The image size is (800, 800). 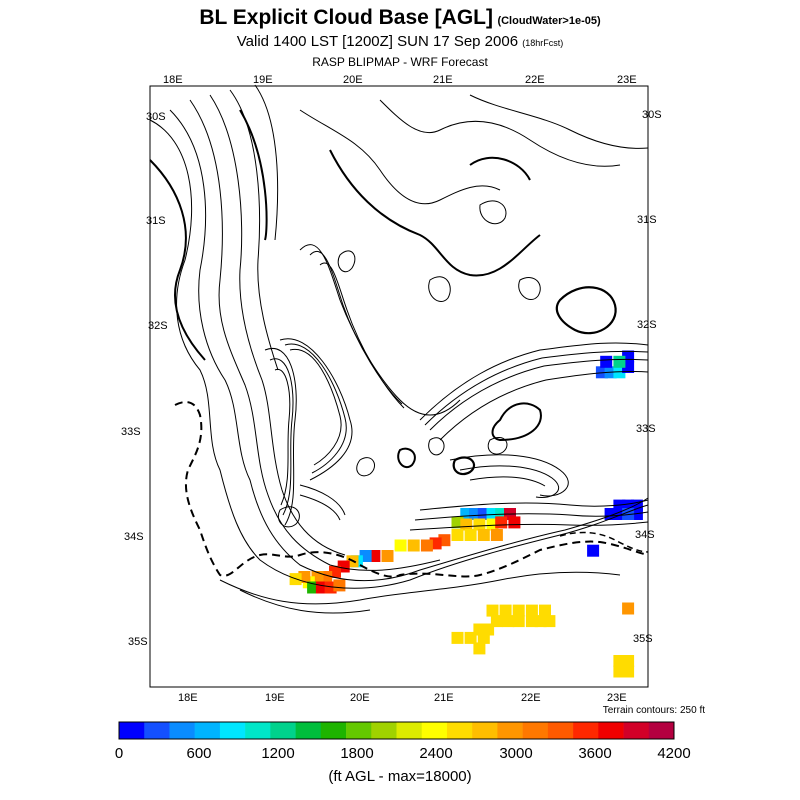 I want to click on right-lat-label: 34S, so click(x=645, y=535).